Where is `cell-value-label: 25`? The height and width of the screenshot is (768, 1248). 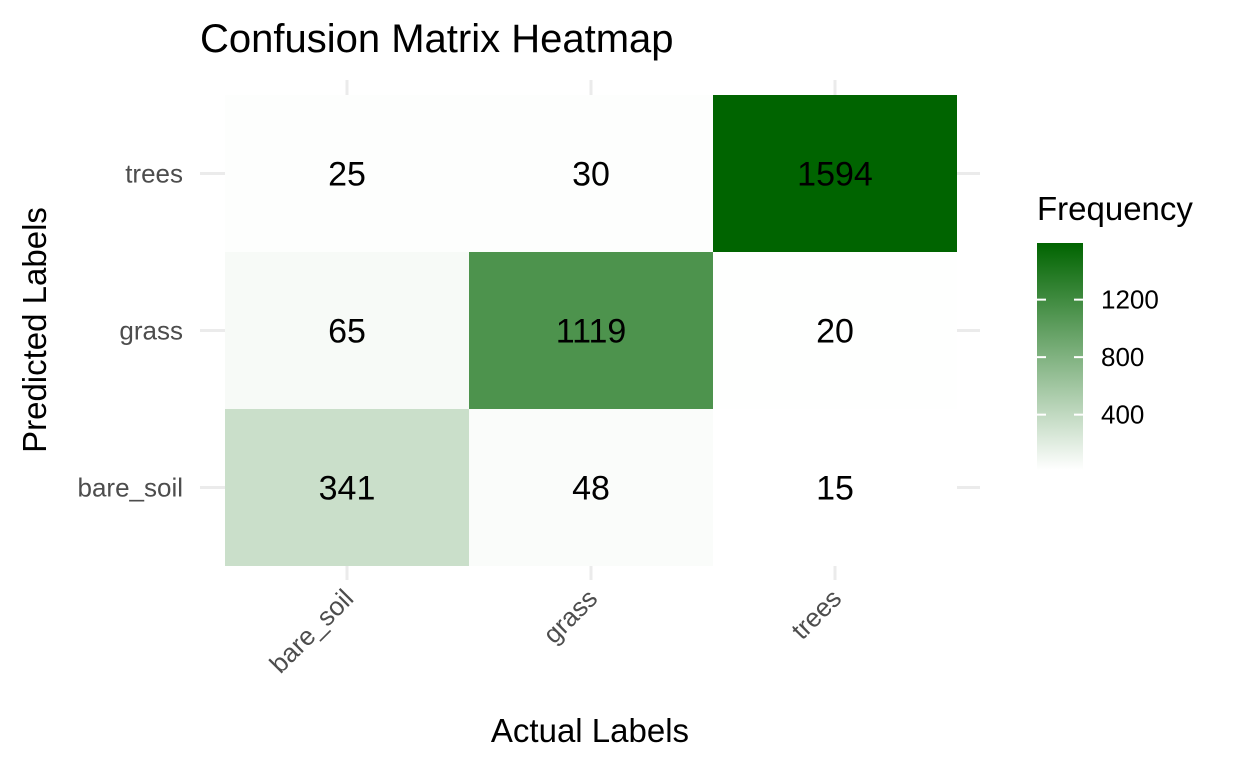 cell-value-label: 25 is located at coordinates (347, 175).